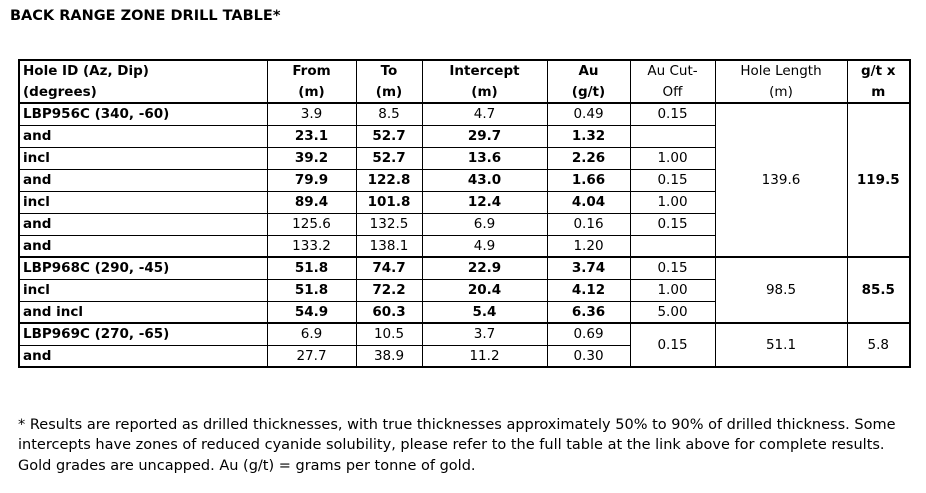 This screenshot has height=493, width=926. What do you see at coordinates (588, 312) in the screenshot?
I see `au-cell: 6.36` at bounding box center [588, 312].